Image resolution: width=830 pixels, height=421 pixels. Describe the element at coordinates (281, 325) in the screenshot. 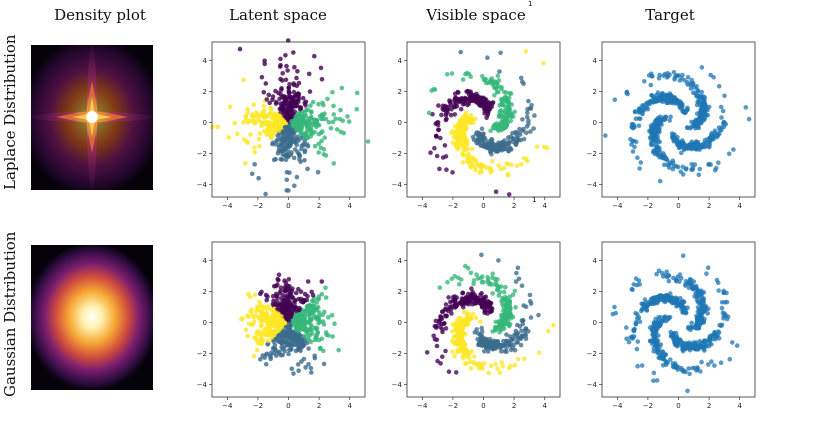

I see `latent-space-gaussian-plot: −4 −2 0 2 4 −4 −2 0 2 4` at that location.